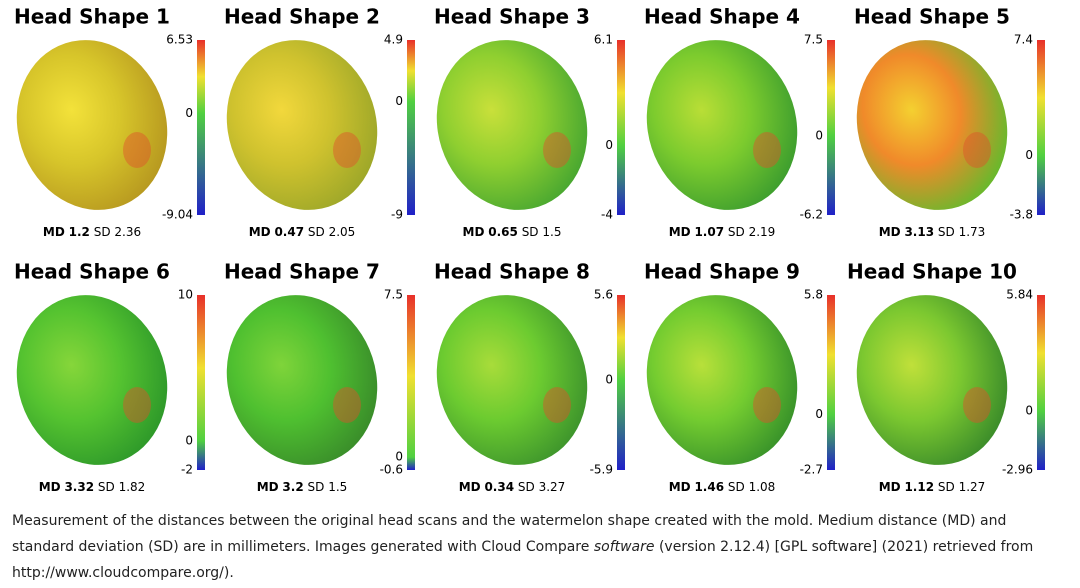  What do you see at coordinates (79, 487) in the screenshot?
I see `md-value: 3.32` at bounding box center [79, 487].